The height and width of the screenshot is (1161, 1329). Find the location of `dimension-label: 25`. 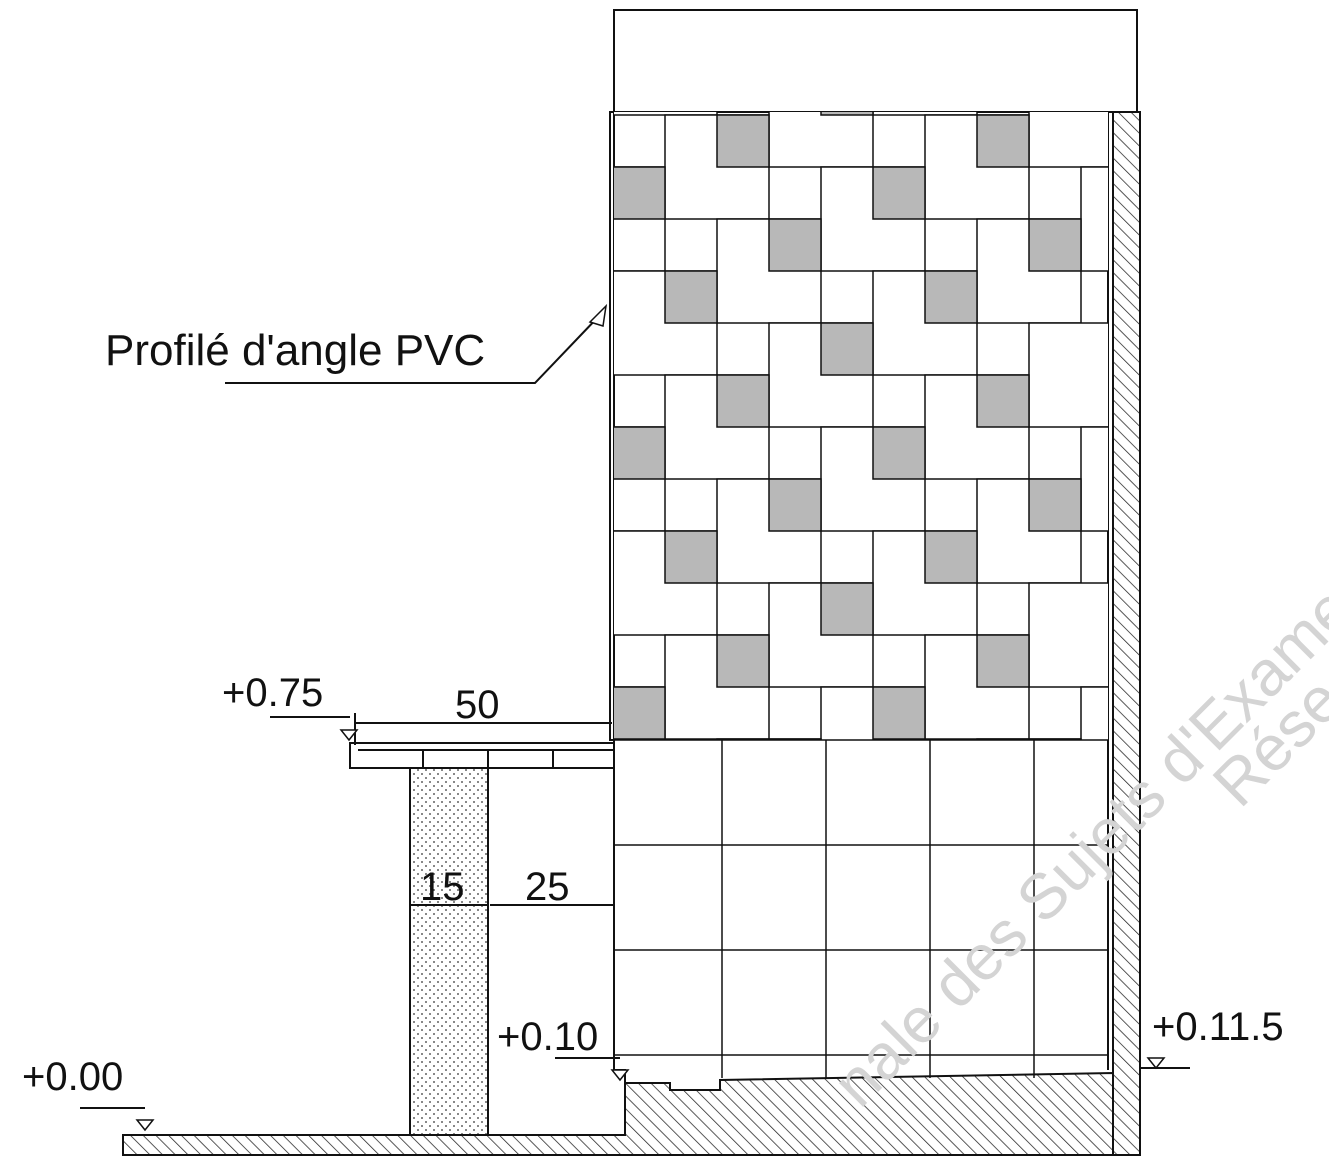

dimension-label: 25 is located at coordinates (547, 887).